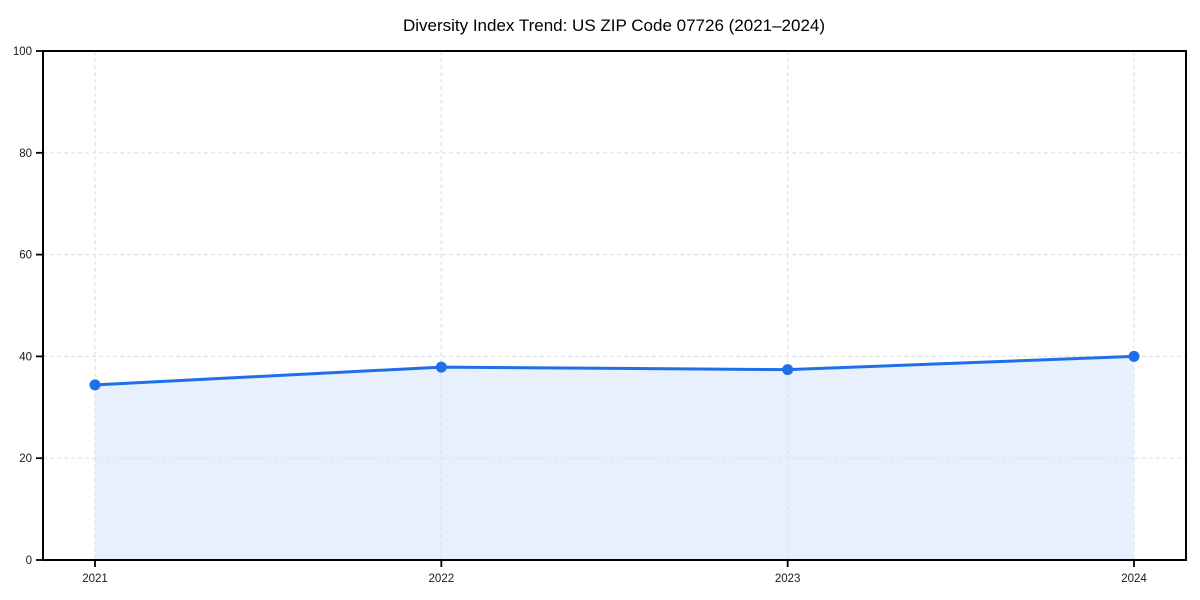 The height and width of the screenshot is (600, 1200). What do you see at coordinates (29, 561) in the screenshot?
I see `y-tick-label: 0` at bounding box center [29, 561].